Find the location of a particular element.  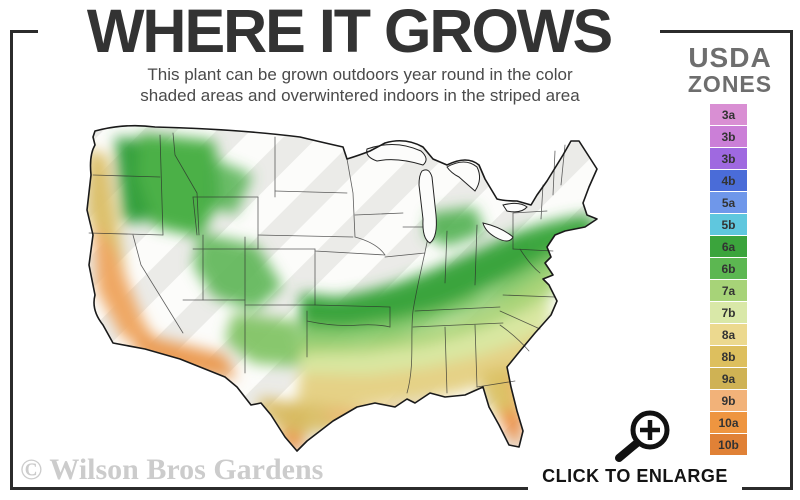

zone-swatch-5a-4: 5a is located at coordinates (728, 202).